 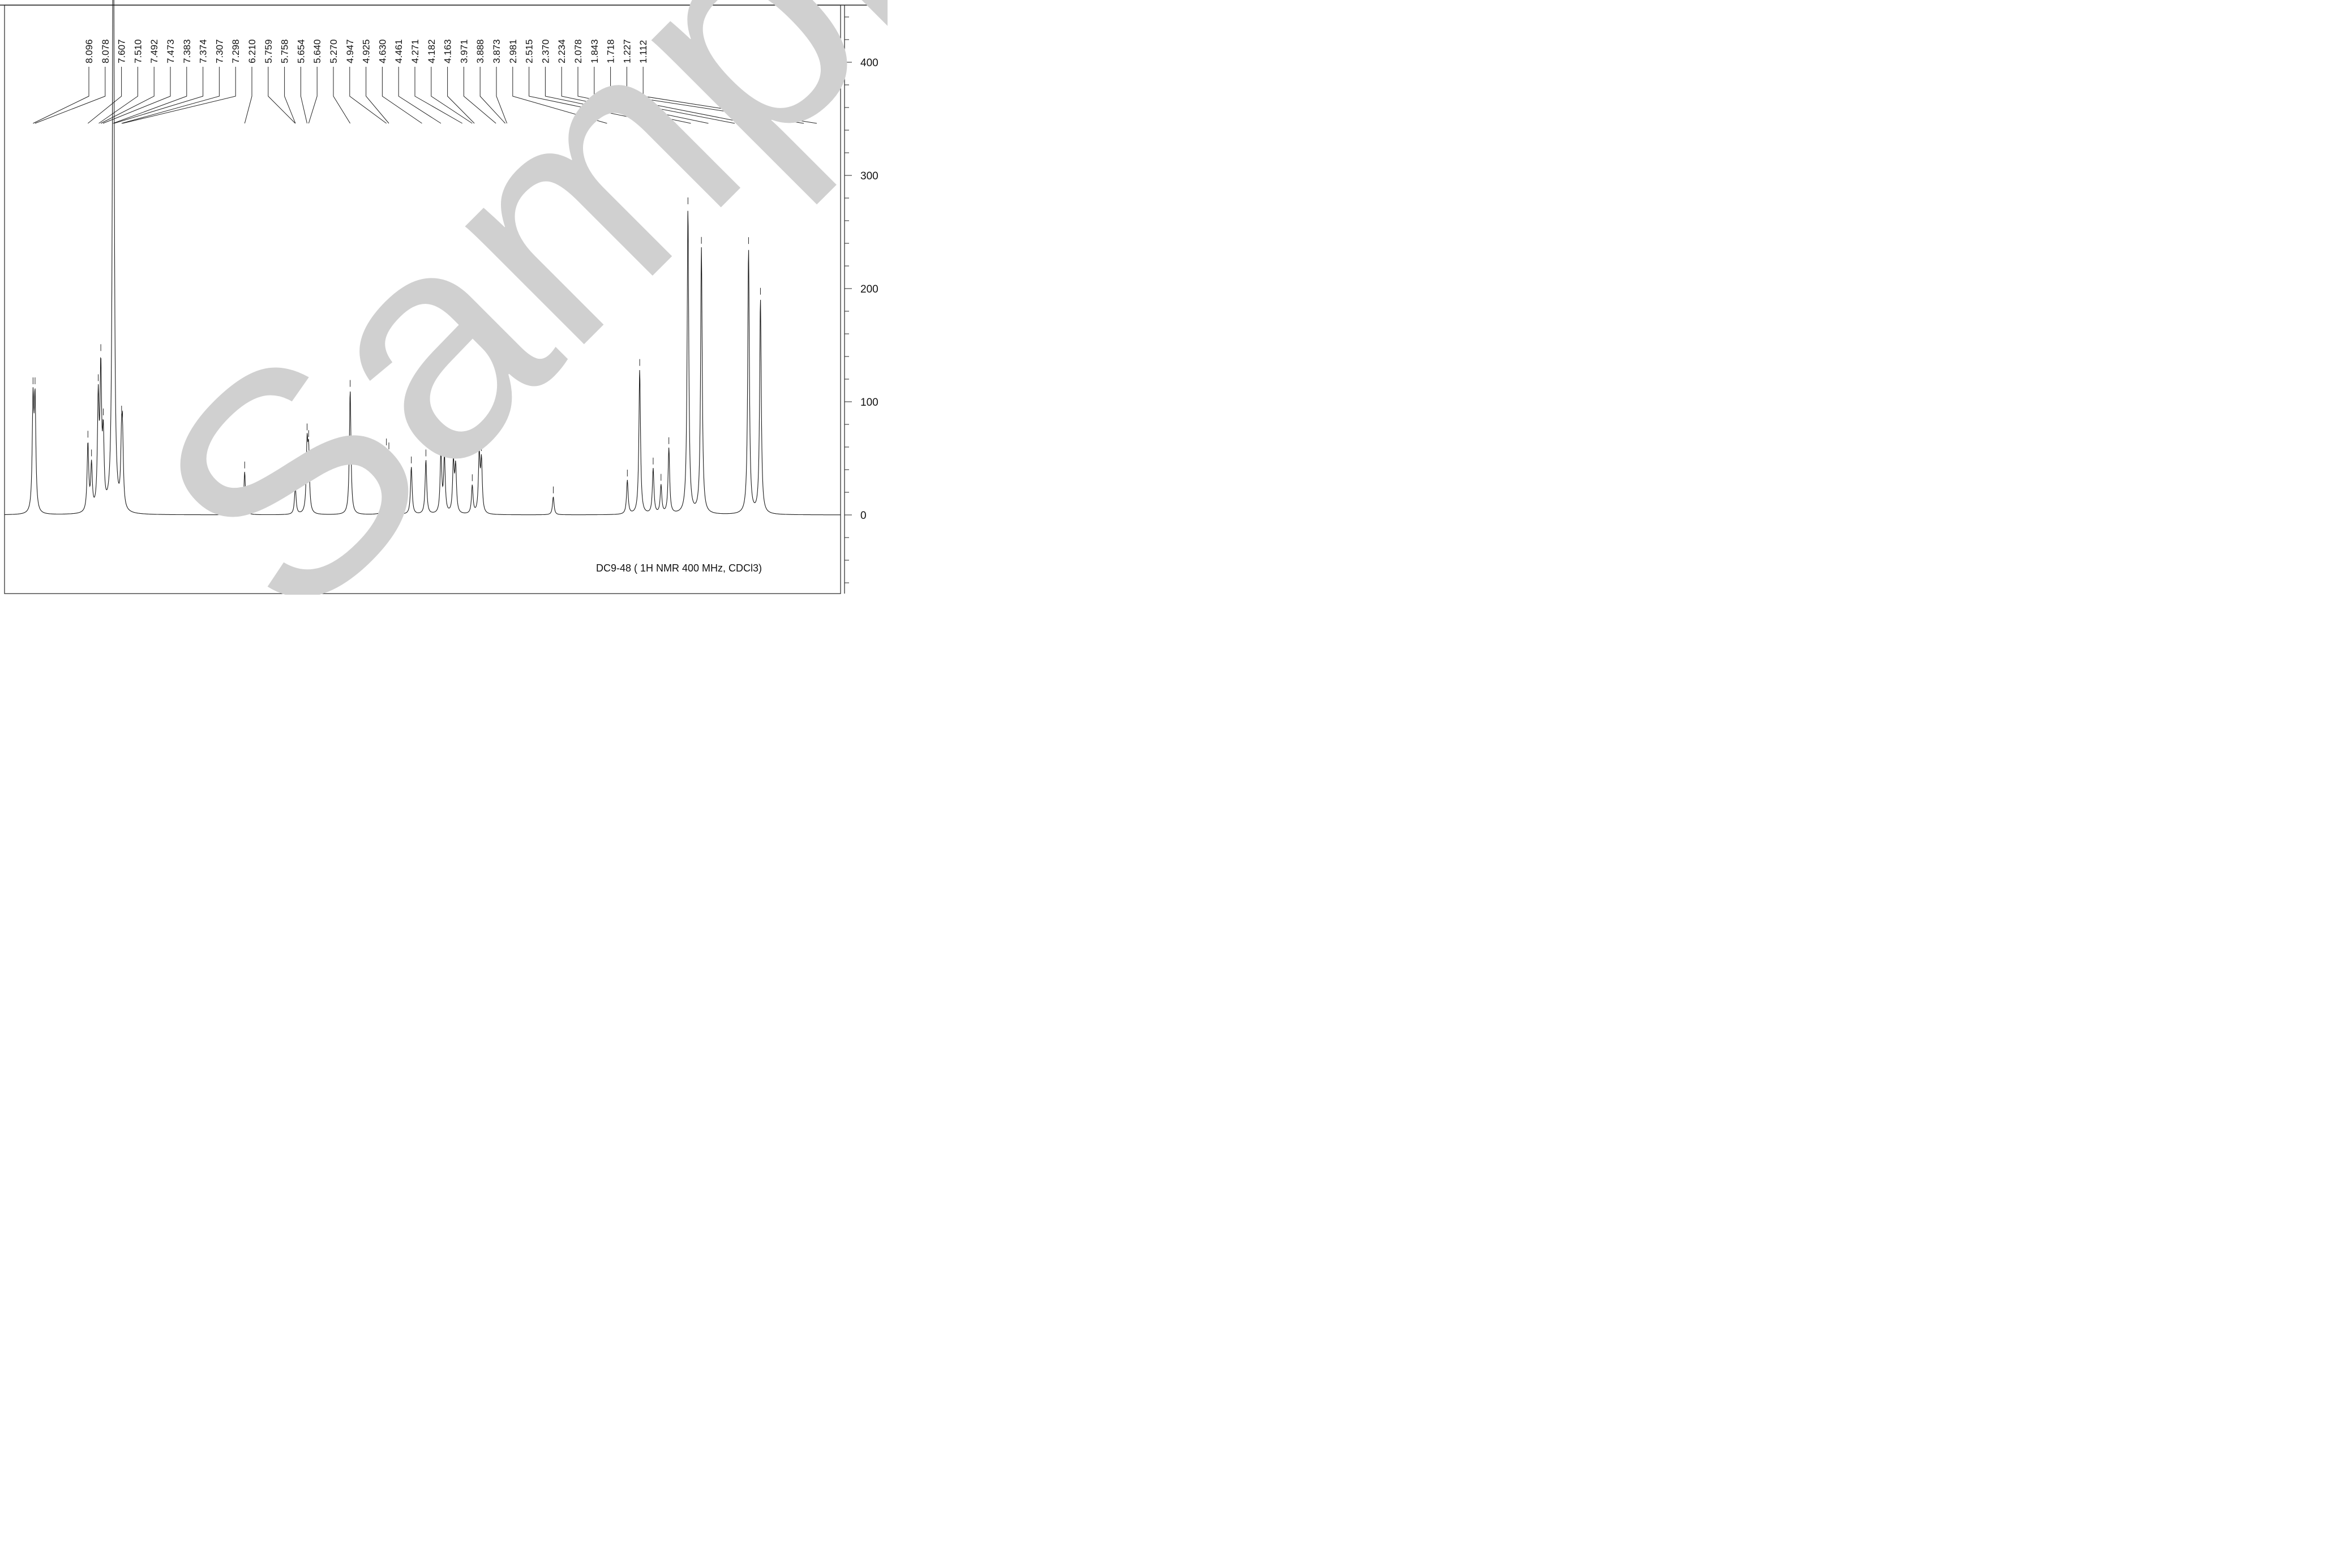 I want to click on peak-label: 1.112, so click(x=643, y=51).